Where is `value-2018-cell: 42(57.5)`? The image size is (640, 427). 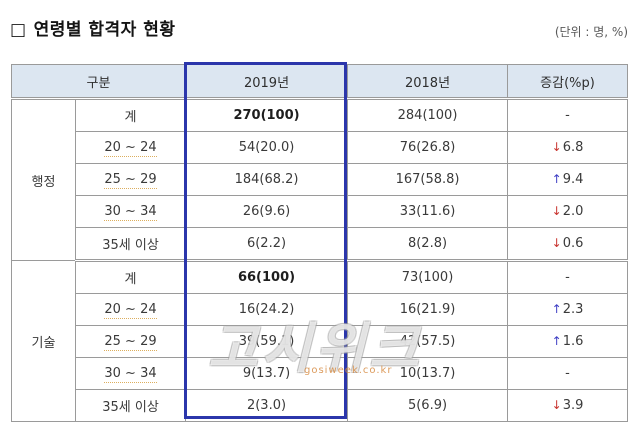
value-2018-cell: 42(57.5) is located at coordinates (428, 341).